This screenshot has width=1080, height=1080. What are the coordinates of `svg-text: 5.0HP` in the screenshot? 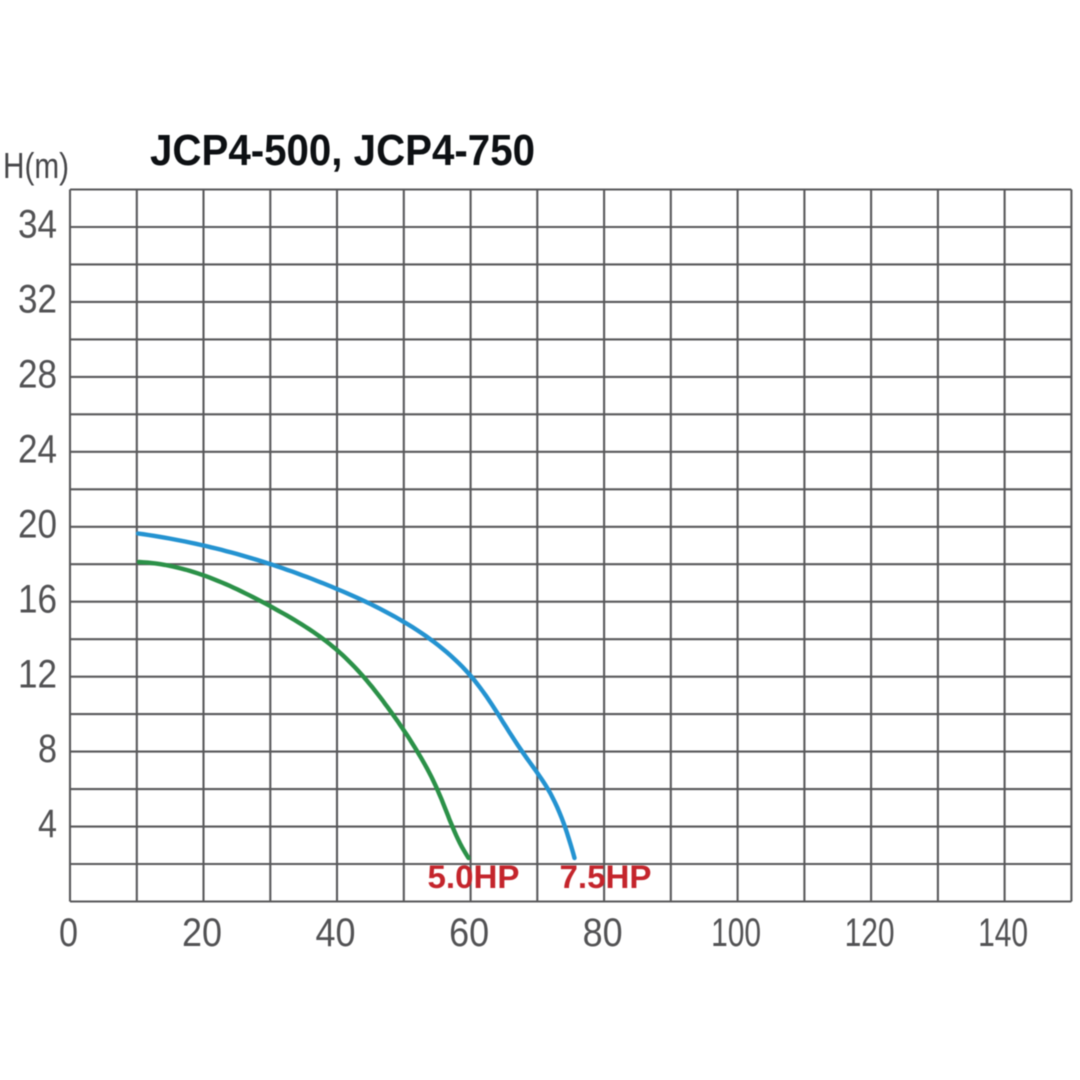 It's located at (474, 877).